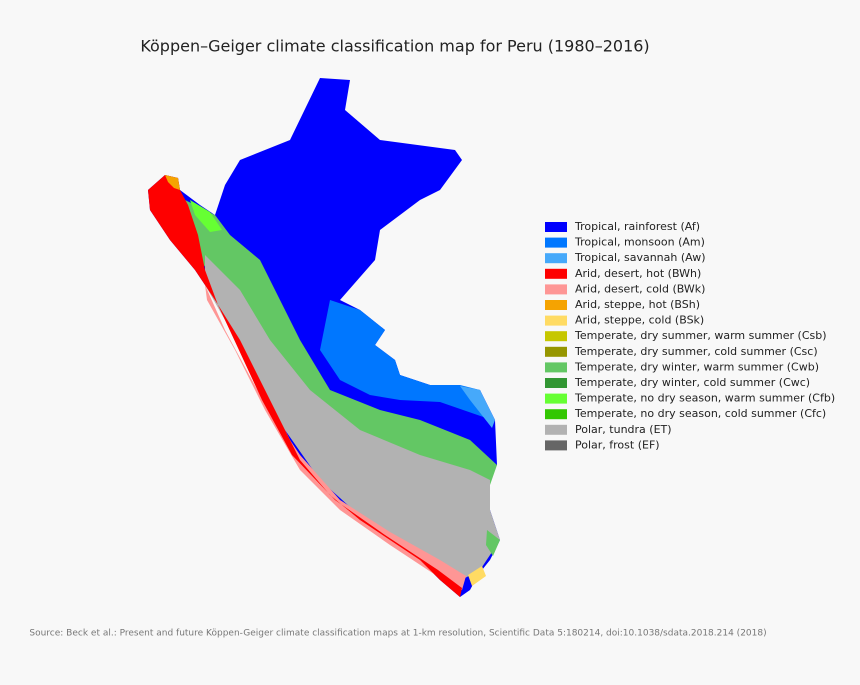 The width and height of the screenshot is (860, 685). I want to click on zone-bsh, so click(172, 182).